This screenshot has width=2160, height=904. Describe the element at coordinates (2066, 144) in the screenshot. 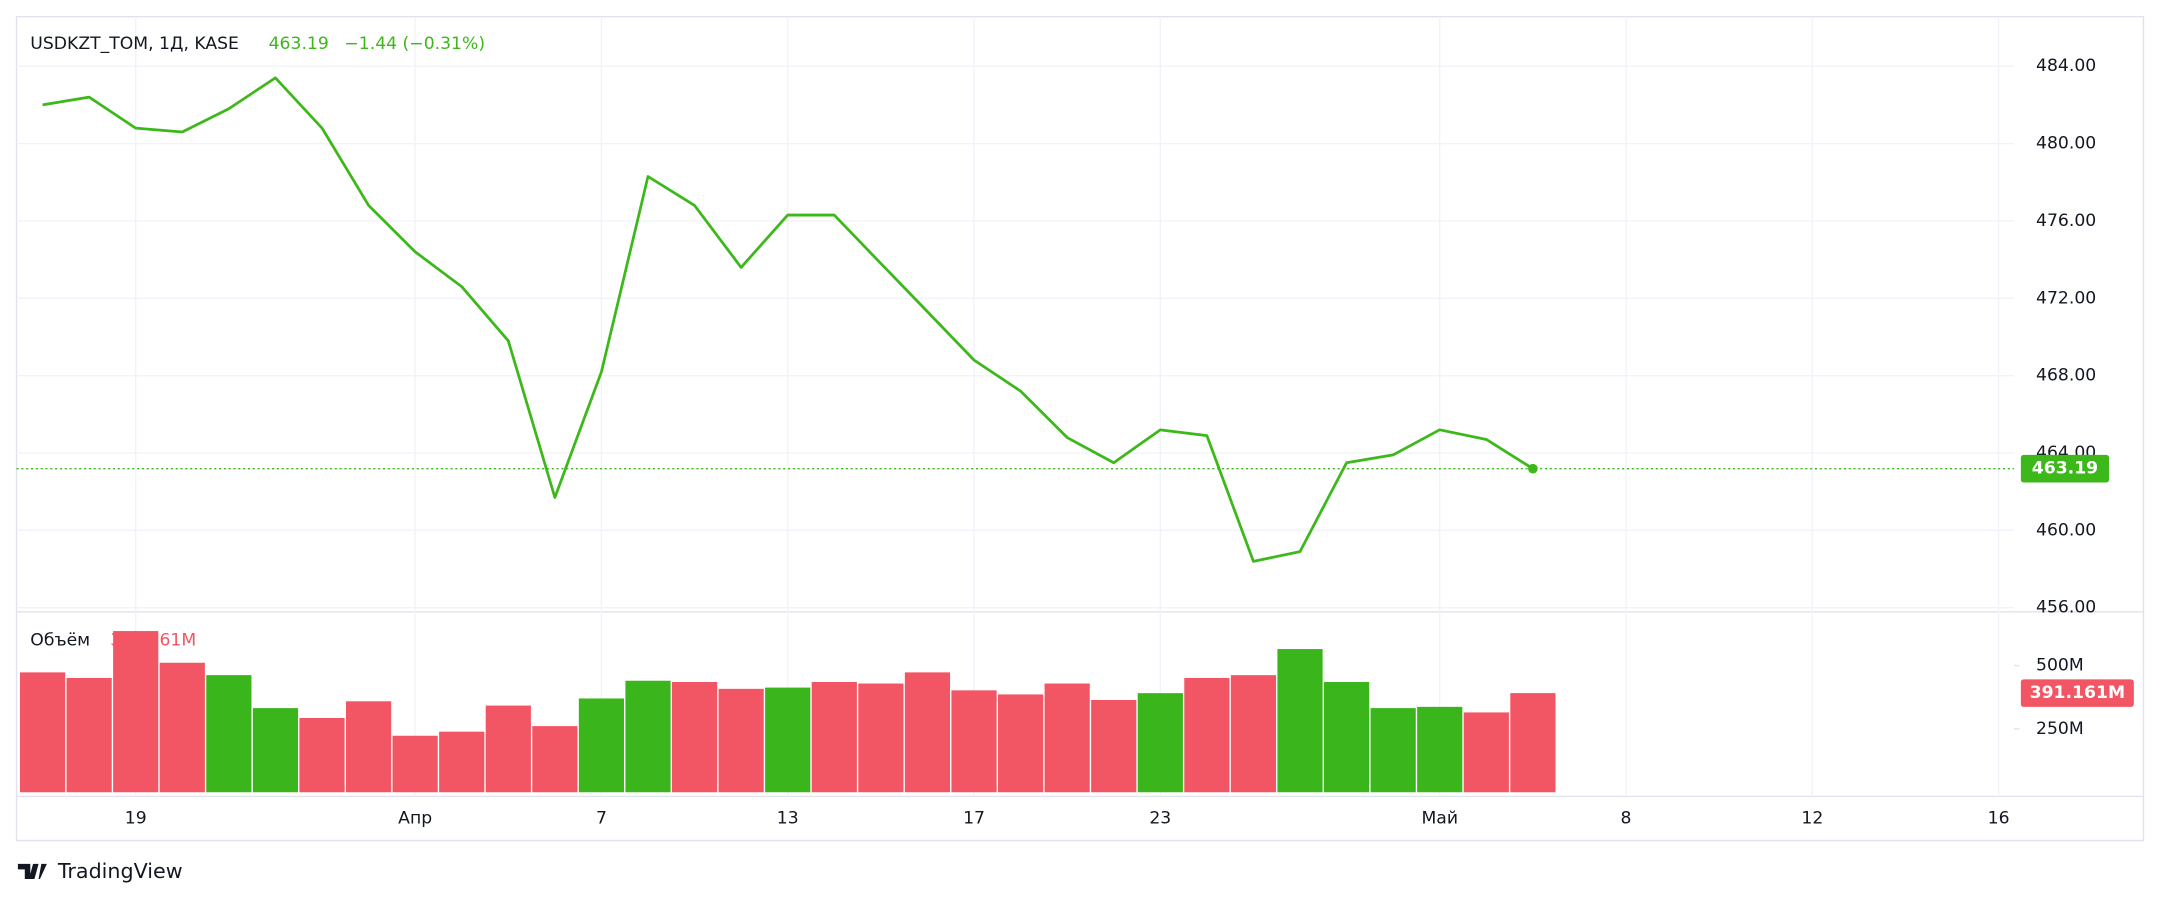

I see `y-tick-label: 480.00` at that location.